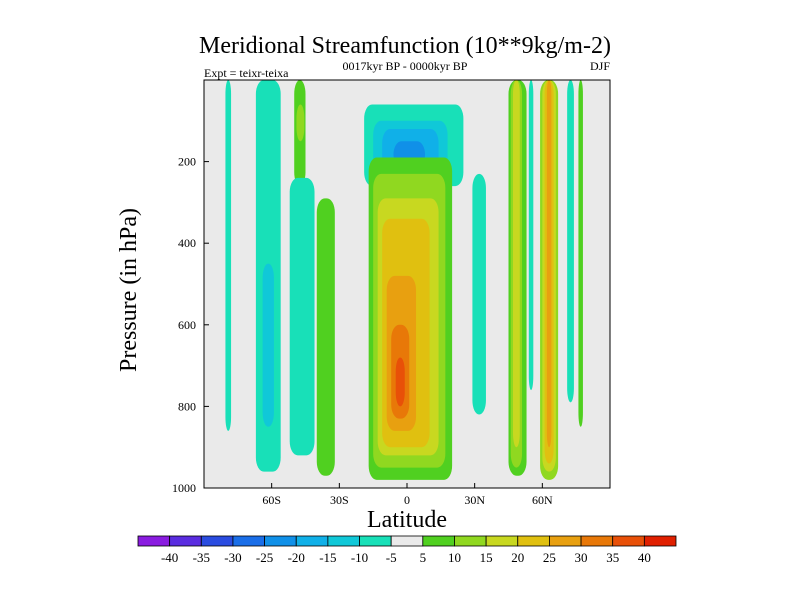 This screenshot has height=600, width=800. What do you see at coordinates (454, 557) in the screenshot?
I see `colorbar-label: 10` at bounding box center [454, 557].